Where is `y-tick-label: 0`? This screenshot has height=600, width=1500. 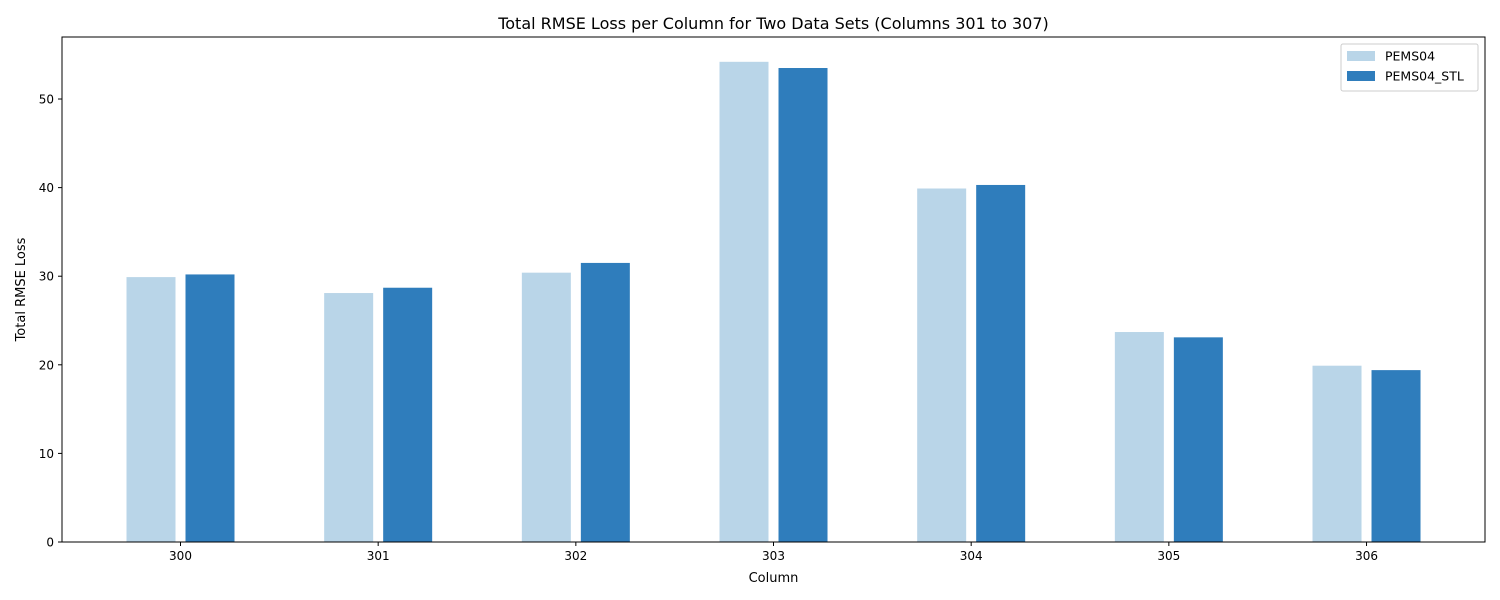 y-tick-label: 0 is located at coordinates (50, 543).